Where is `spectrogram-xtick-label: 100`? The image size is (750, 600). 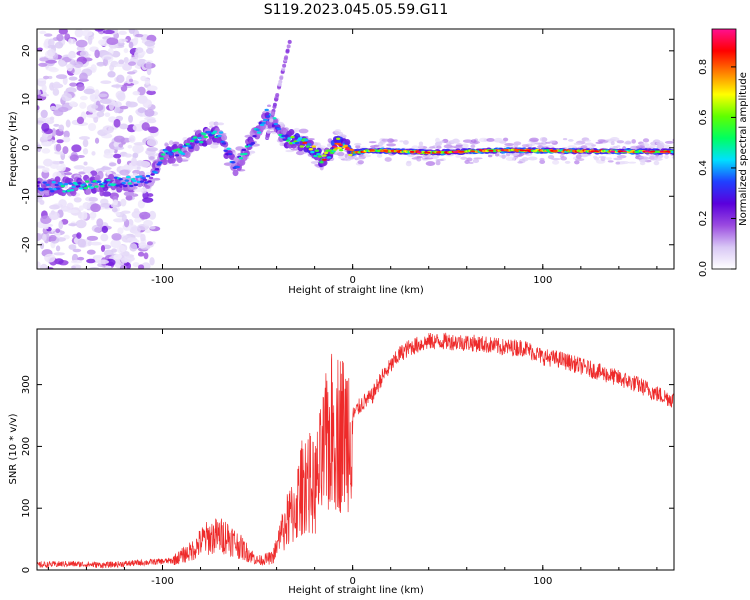
spectrogram-xtick-label: 100 is located at coordinates (542, 280).